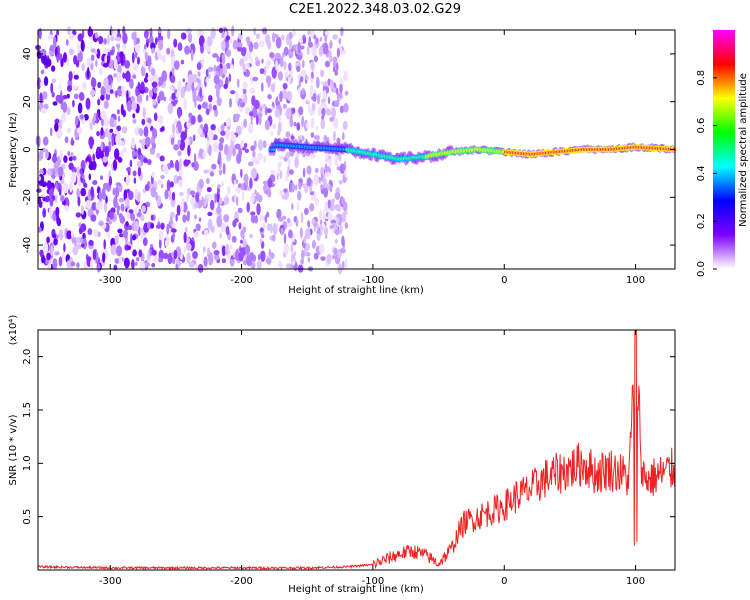  Describe the element at coordinates (356, 589) in the screenshot. I see `snr-x-label: Height of straight line (km)` at that location.